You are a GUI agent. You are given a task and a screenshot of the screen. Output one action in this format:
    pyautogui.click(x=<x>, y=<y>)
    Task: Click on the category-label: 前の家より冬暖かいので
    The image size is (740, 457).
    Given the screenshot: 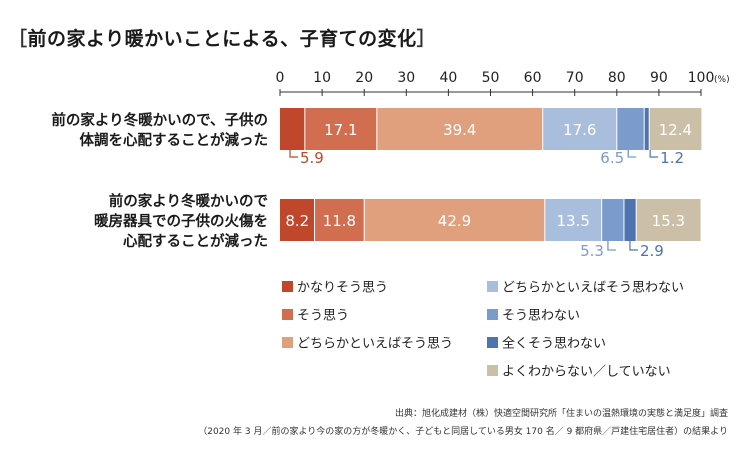 What is the action you would take?
    pyautogui.click(x=188, y=201)
    